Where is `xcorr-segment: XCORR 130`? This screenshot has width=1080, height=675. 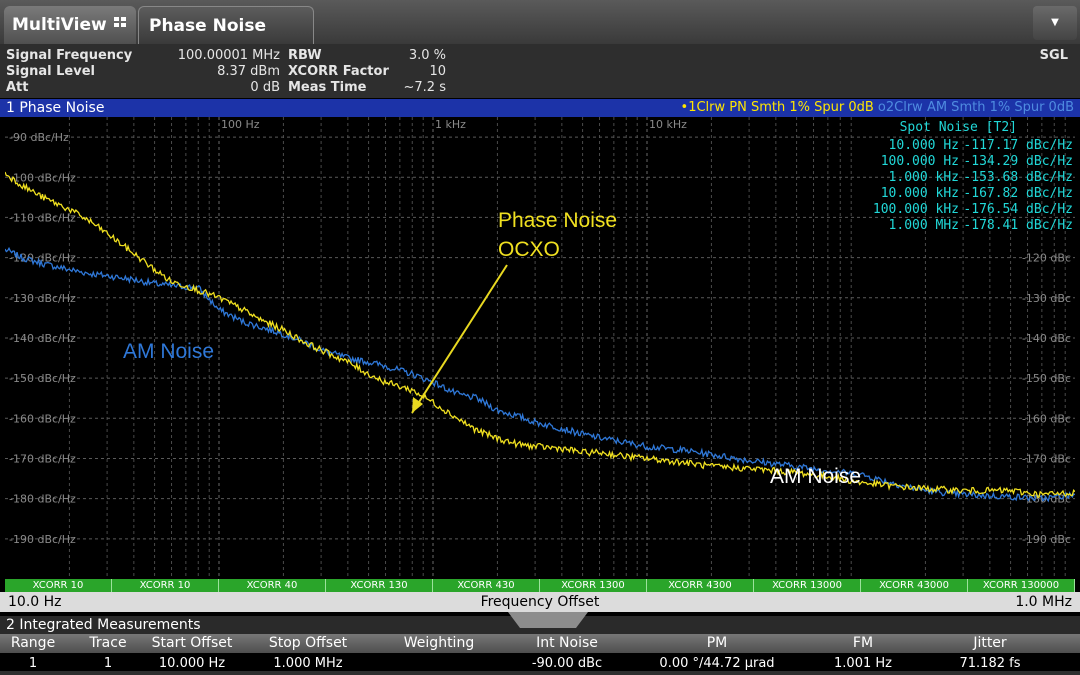 xcorr-segment: XCORR 130 is located at coordinates (379, 585).